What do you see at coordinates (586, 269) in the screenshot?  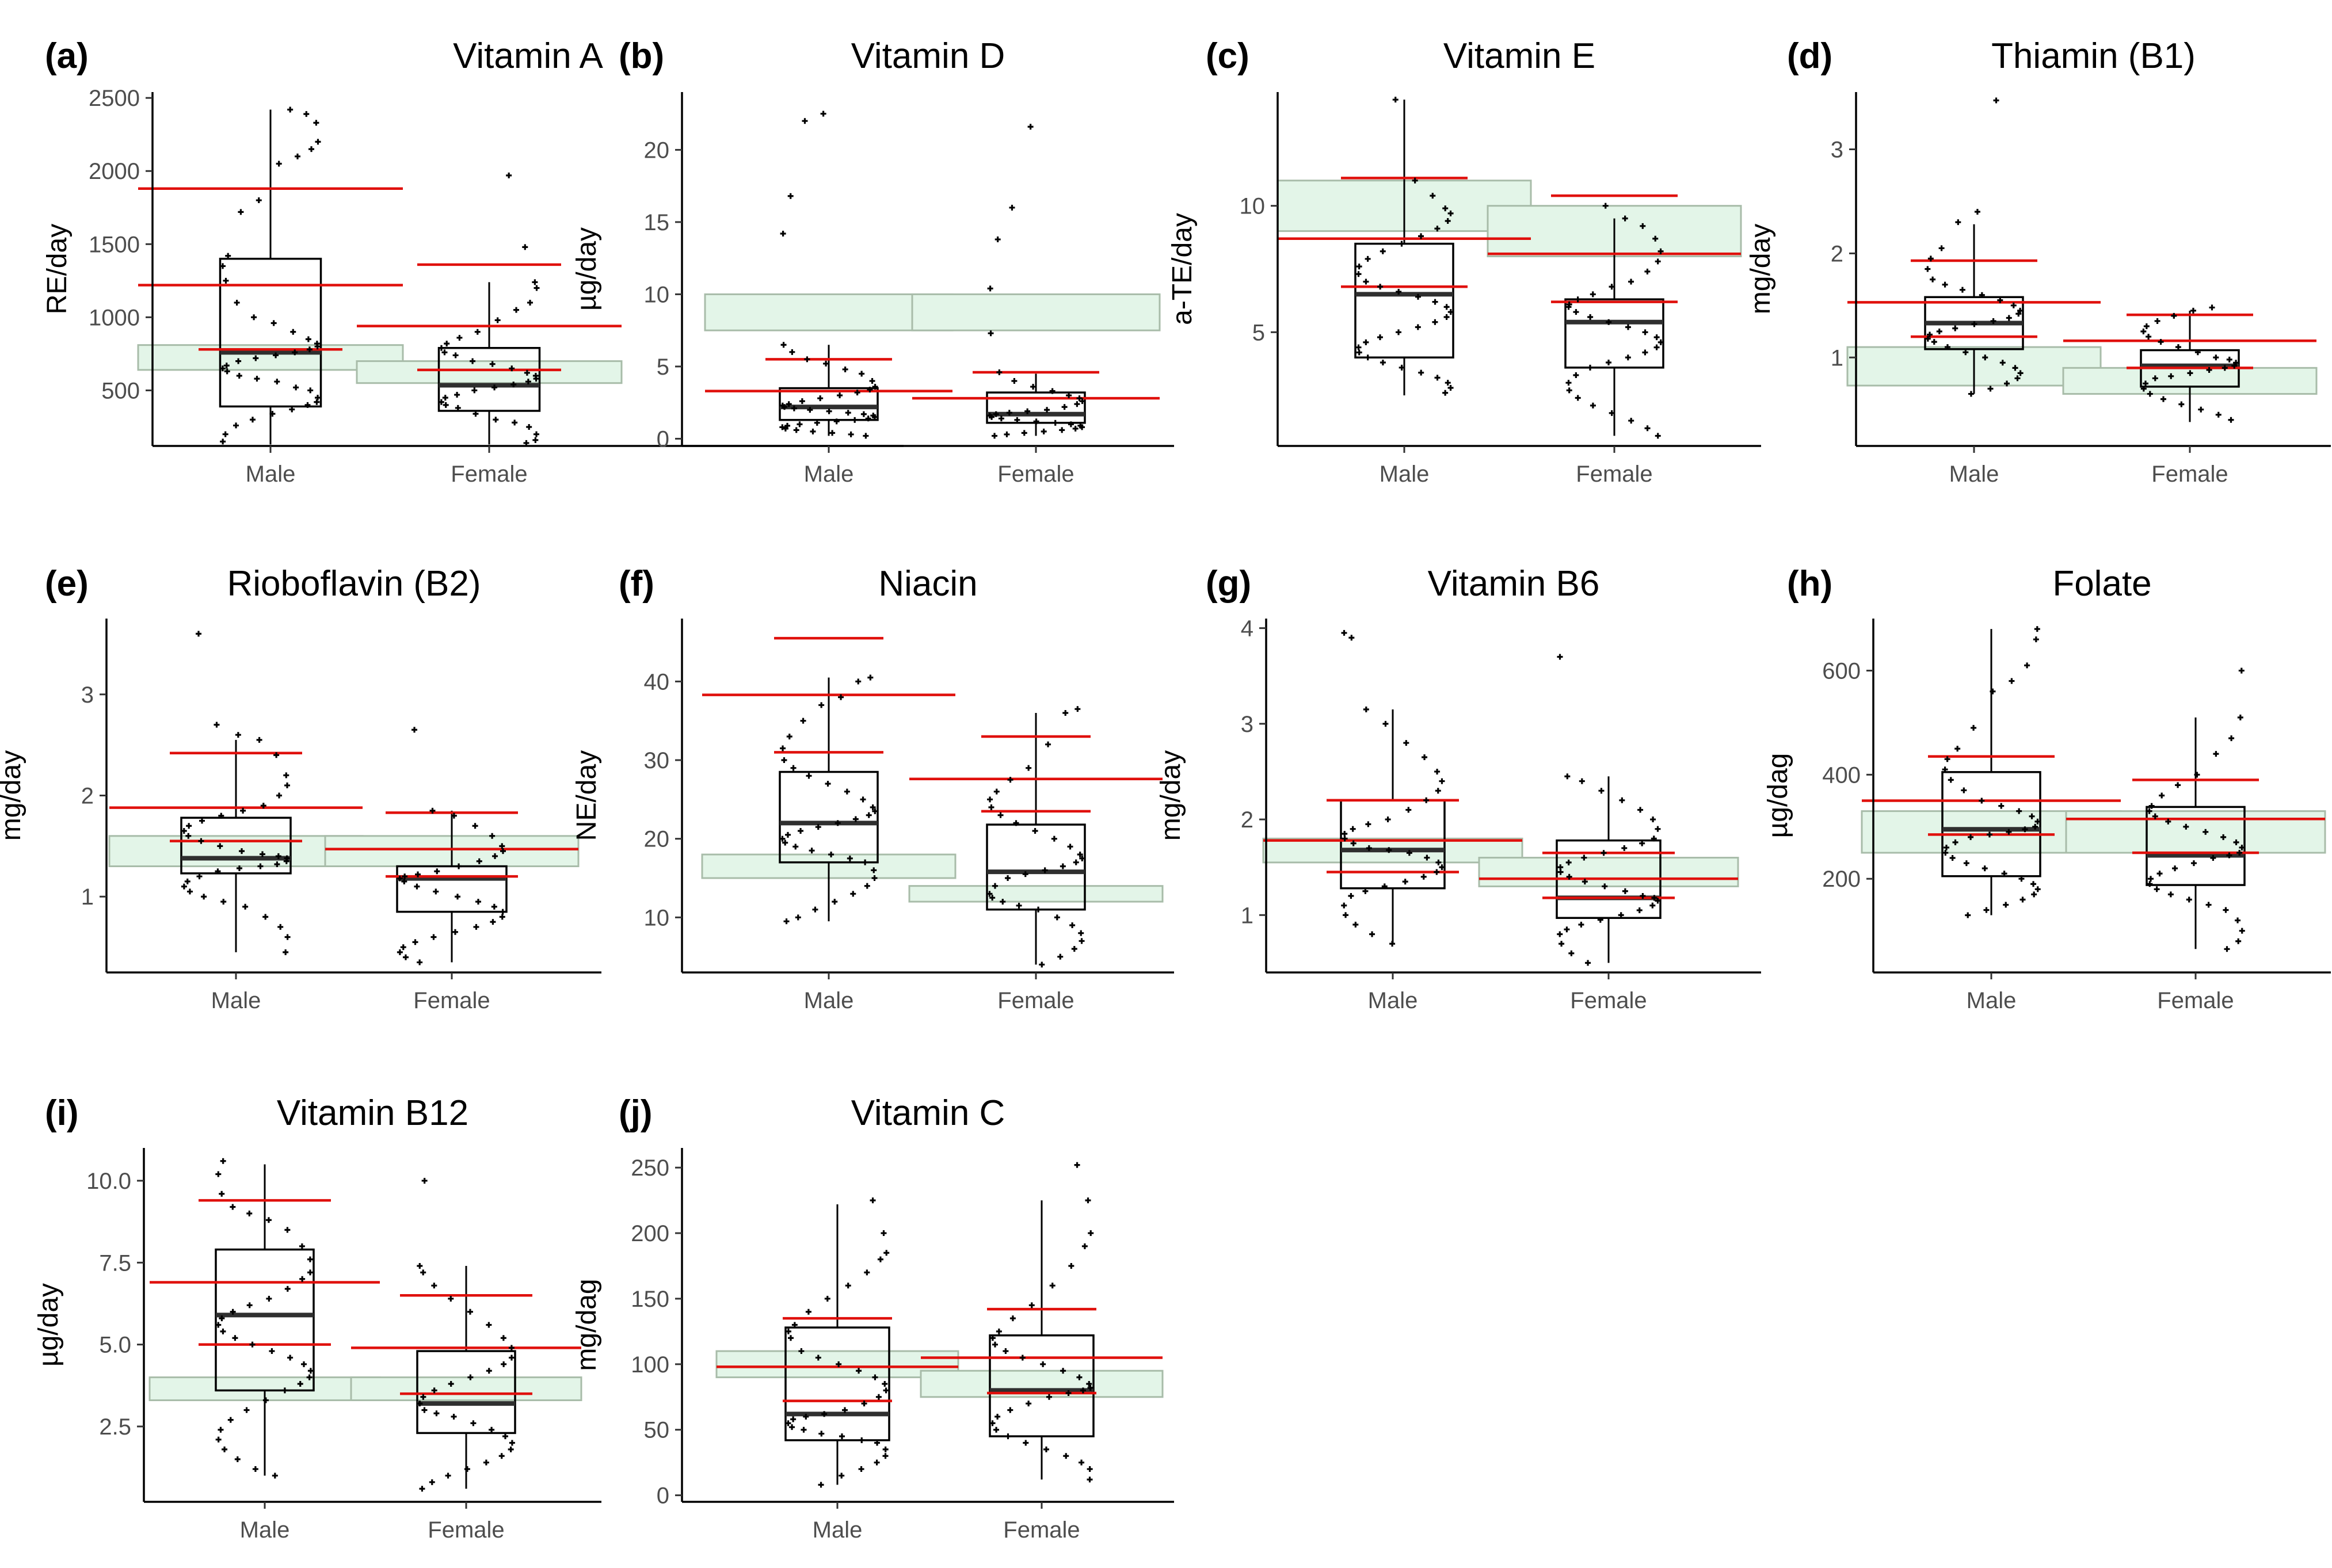 I see `y-axis-label: µg/day` at bounding box center [586, 269].